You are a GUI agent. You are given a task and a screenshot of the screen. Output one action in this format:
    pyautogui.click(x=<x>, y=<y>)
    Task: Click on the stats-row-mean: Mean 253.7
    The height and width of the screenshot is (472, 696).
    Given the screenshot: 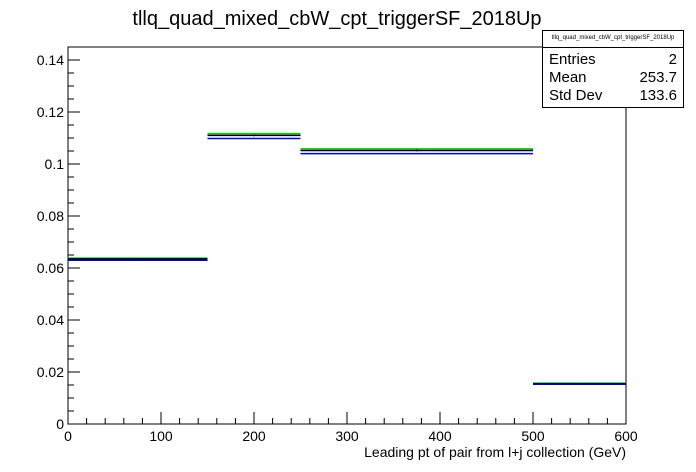 What is the action you would take?
    pyautogui.click(x=613, y=79)
    